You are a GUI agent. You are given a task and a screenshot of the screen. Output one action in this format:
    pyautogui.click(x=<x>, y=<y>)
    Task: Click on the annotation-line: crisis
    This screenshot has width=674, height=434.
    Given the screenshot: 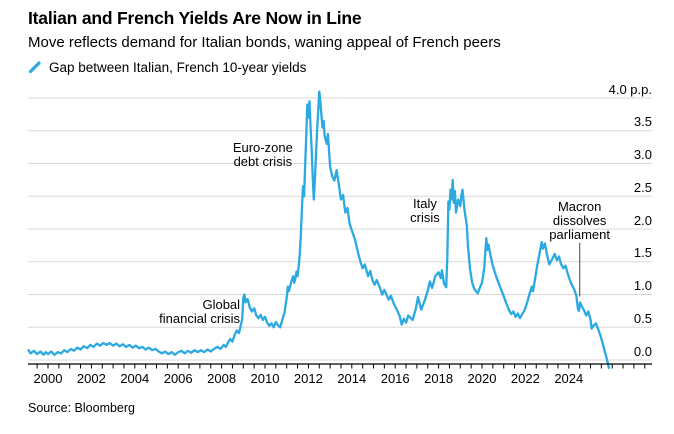 What is the action you would take?
    pyautogui.click(x=425, y=217)
    